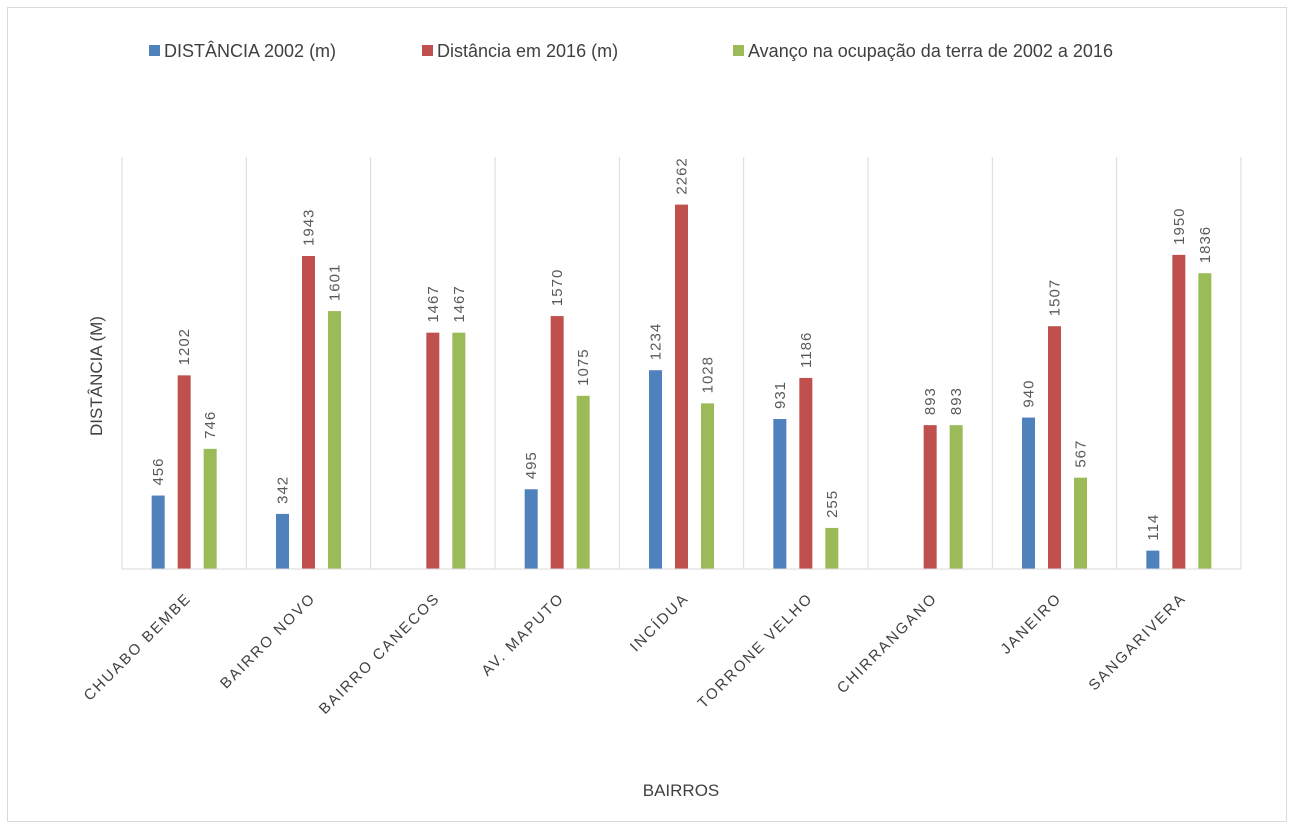  I want to click on x-tick-label-5: INCÍDUA, so click(660, 623).